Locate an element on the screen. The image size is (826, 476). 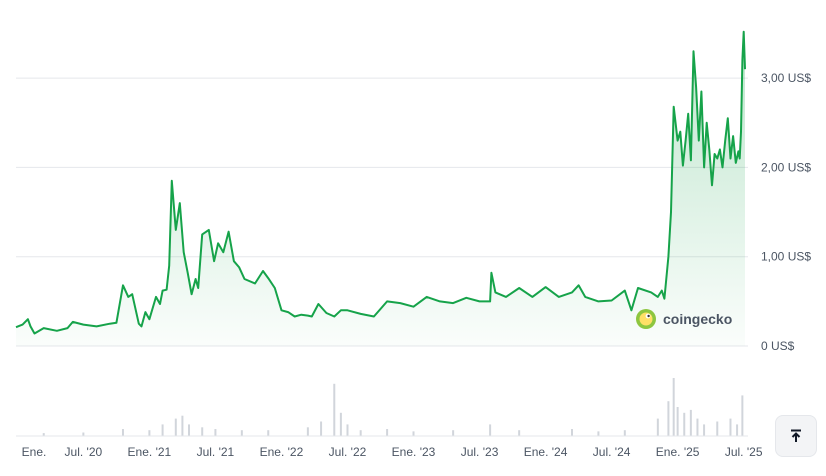
x-tick-label: Jul. '22 is located at coordinates (348, 452).